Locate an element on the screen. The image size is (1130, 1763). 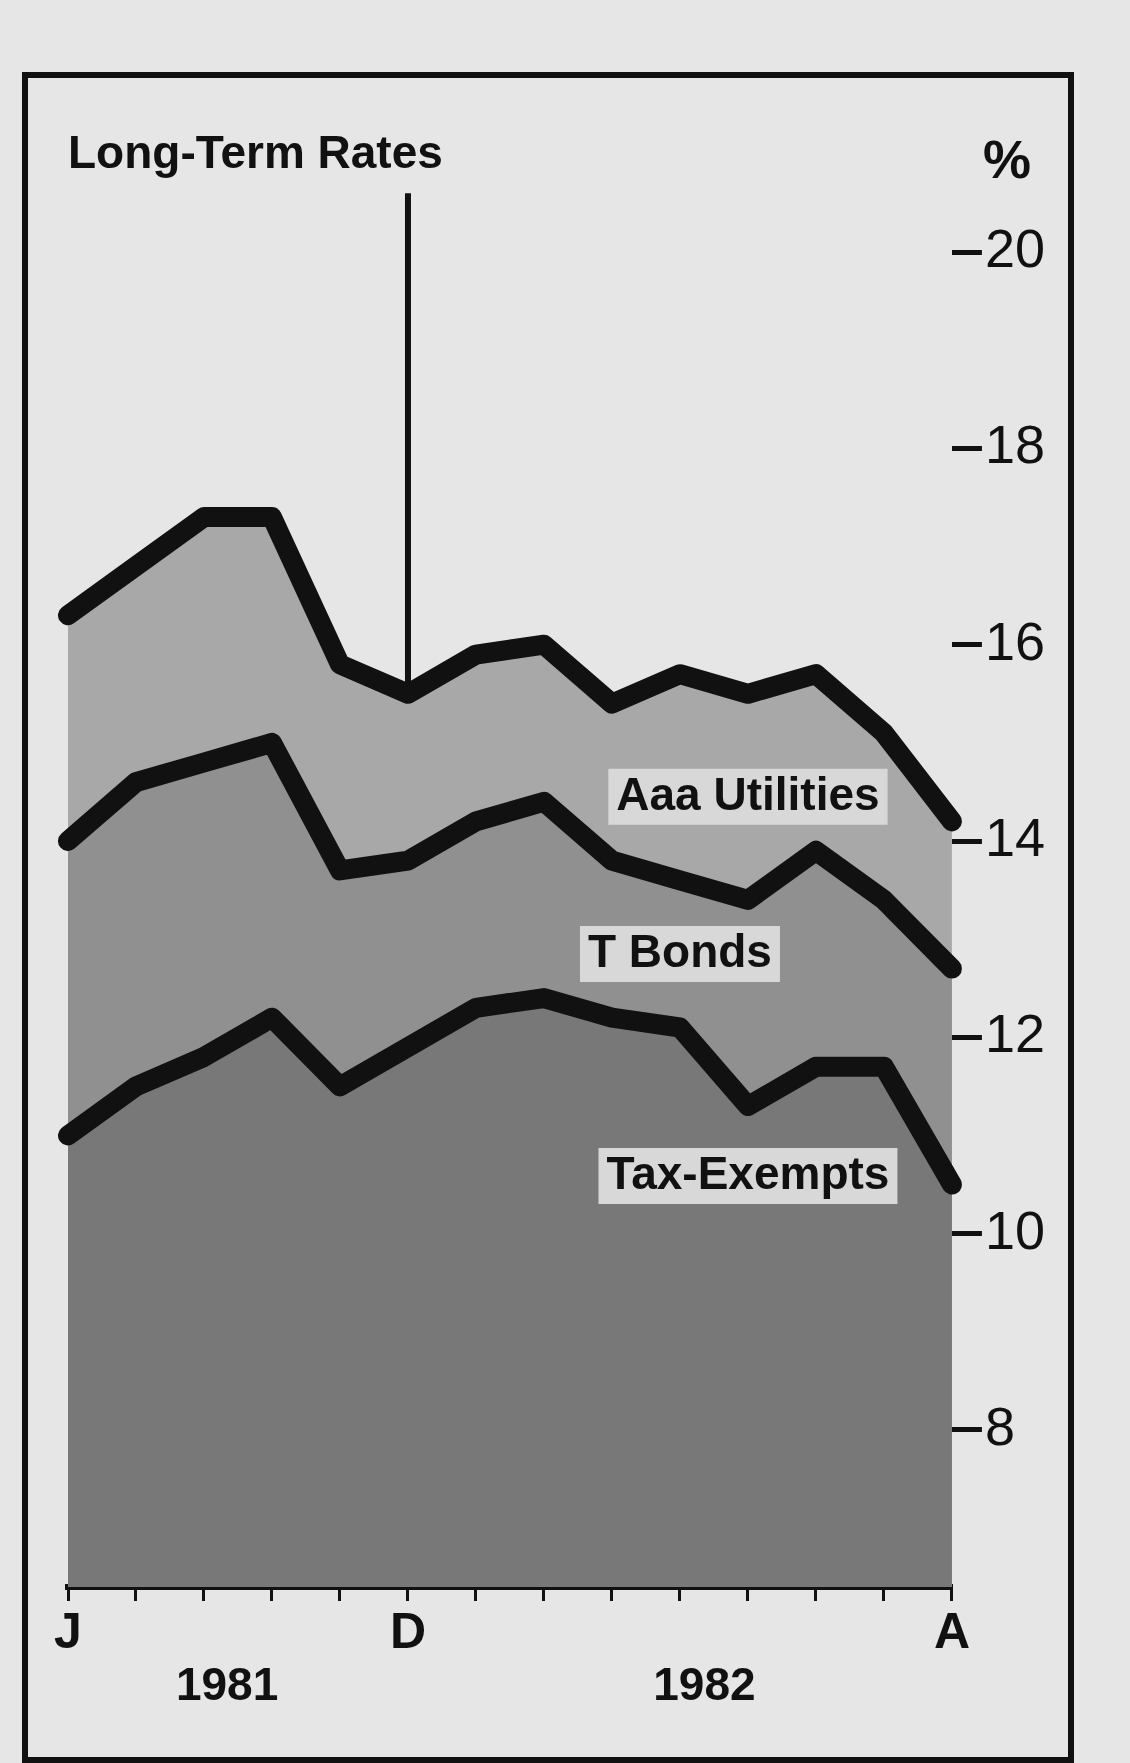
y-tick-label: 16 is located at coordinates (1015, 640).